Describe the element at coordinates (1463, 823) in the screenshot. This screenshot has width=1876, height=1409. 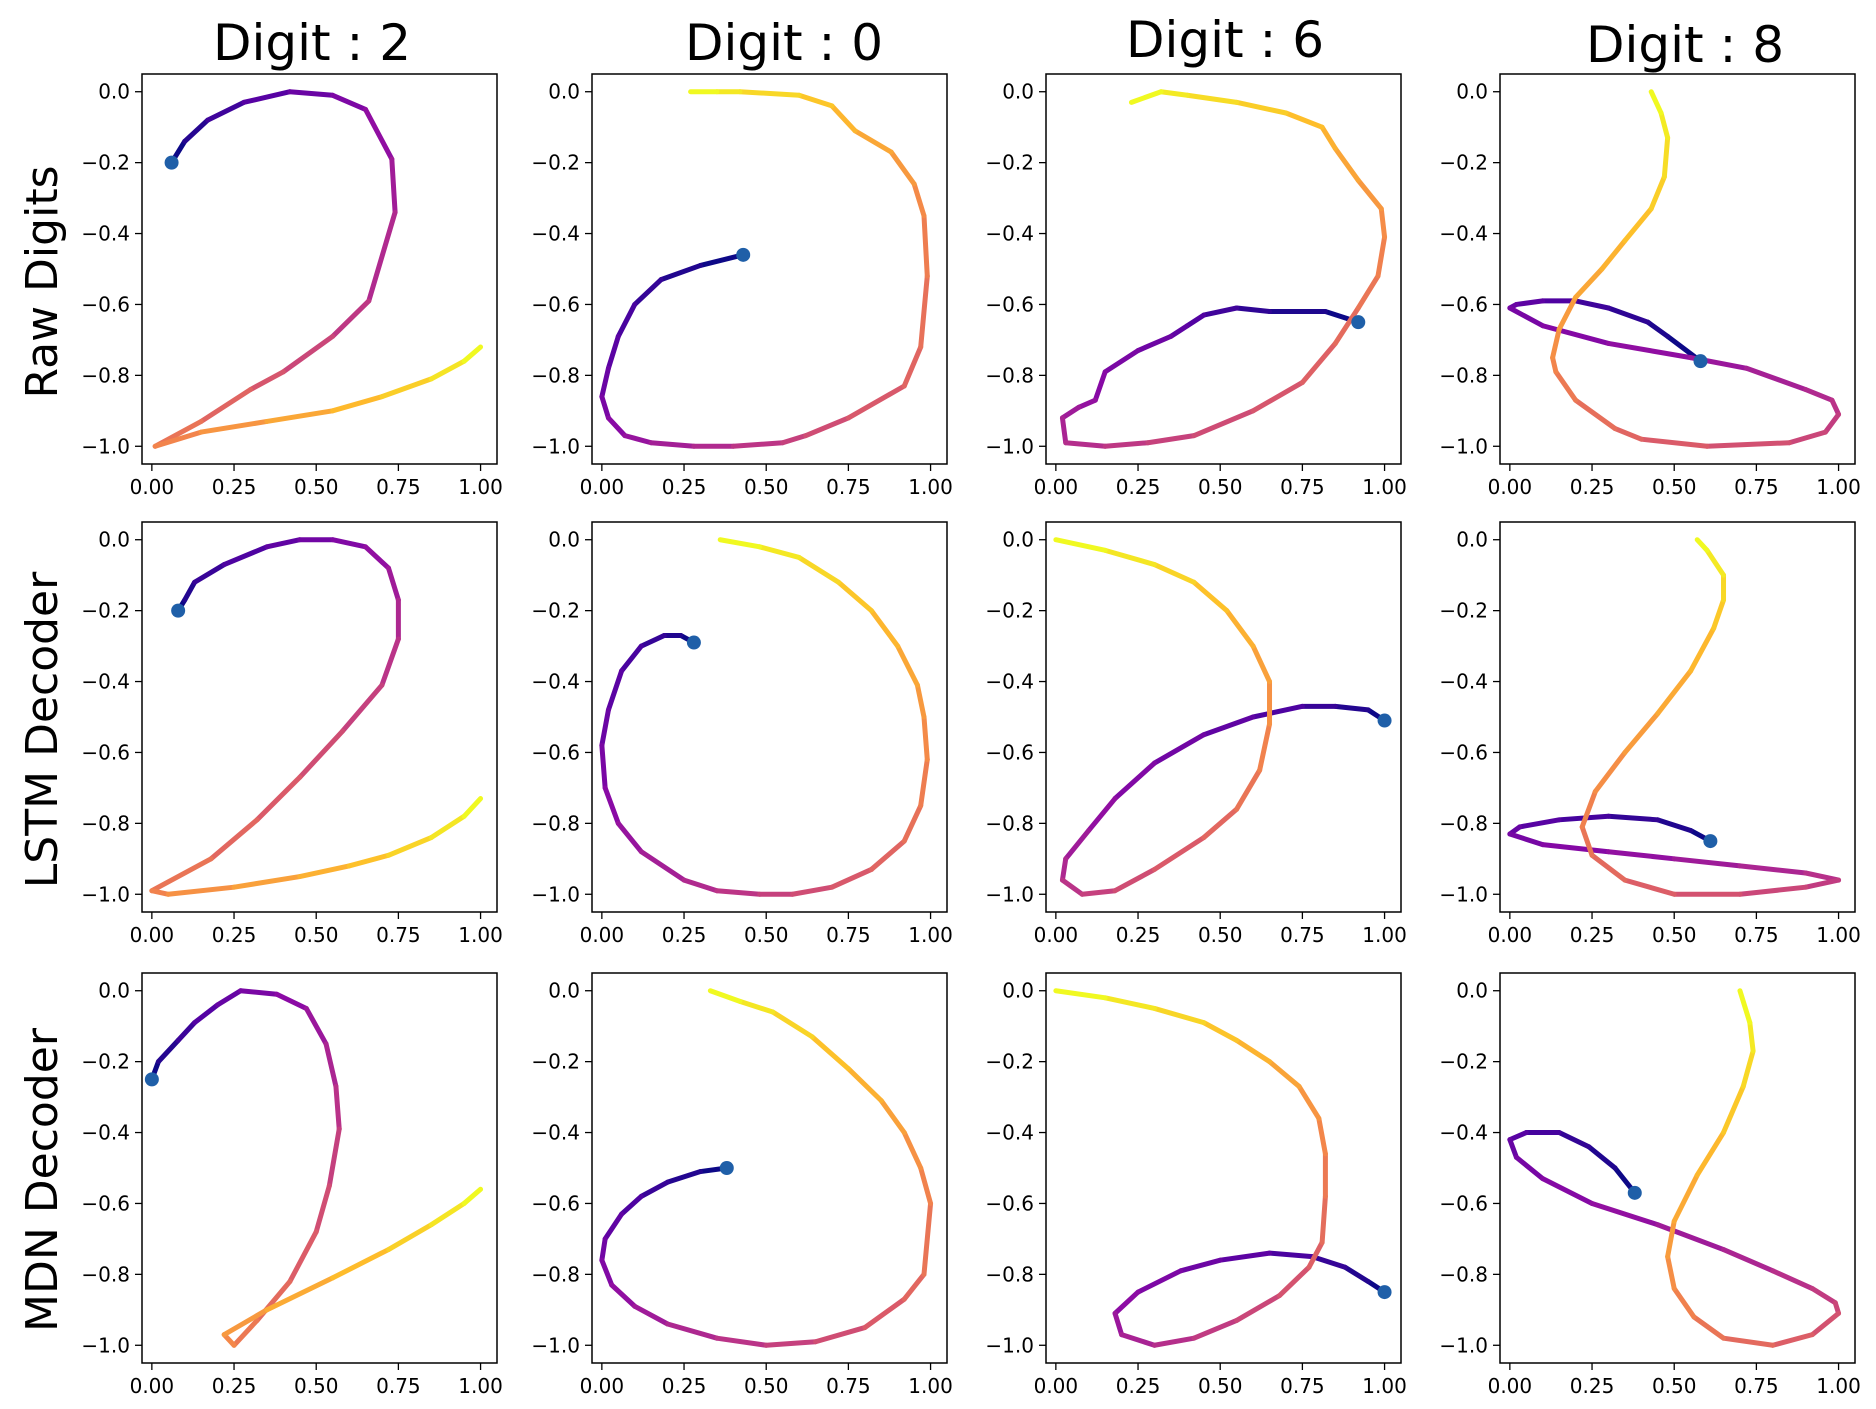
I see `y-tick-label: −0.8` at that location.